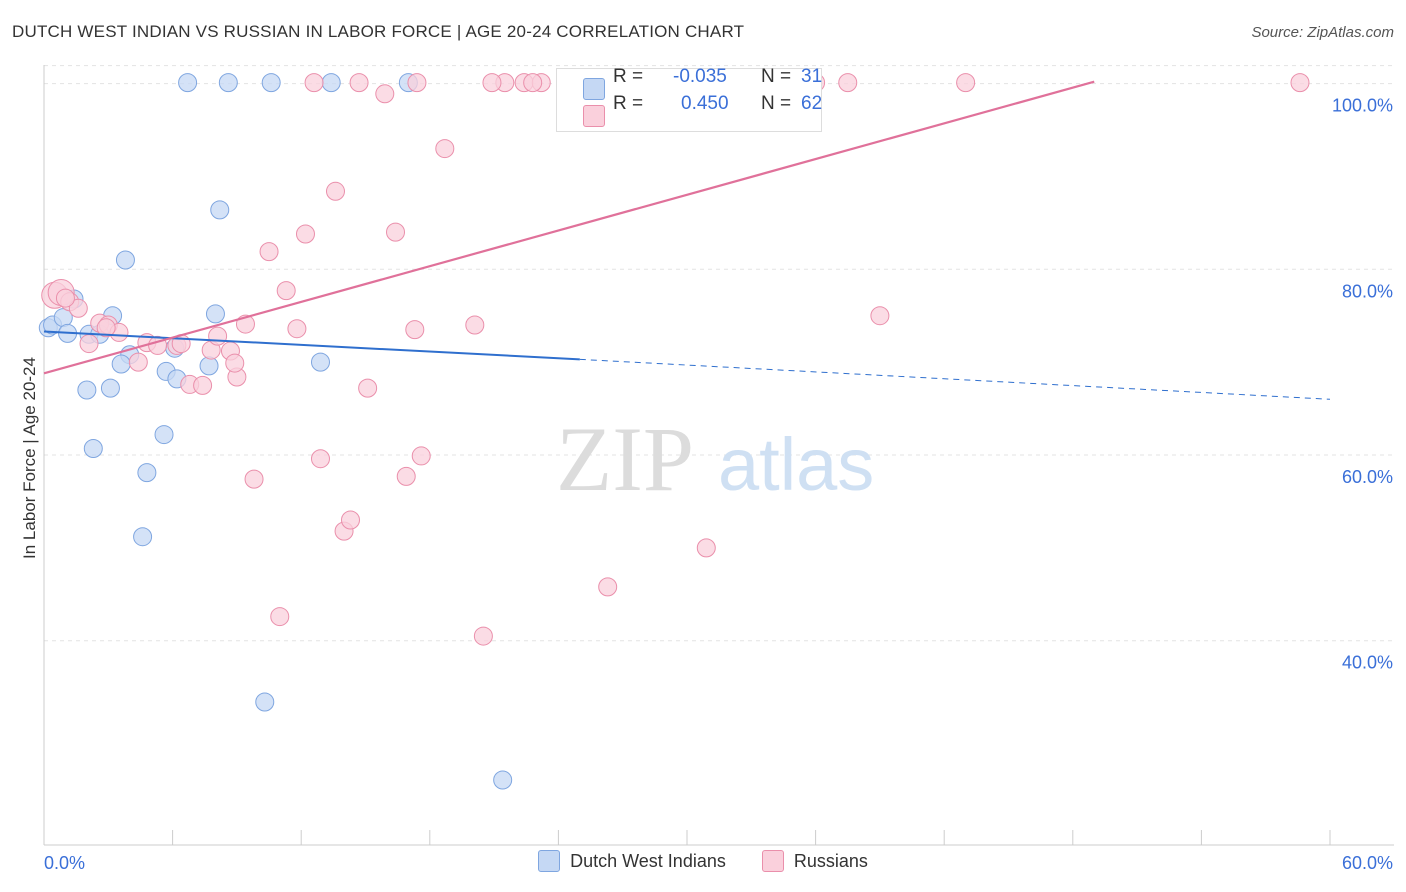  Describe the element at coordinates (594, 116) in the screenshot. I see `stats-swatch-pink` at that location.